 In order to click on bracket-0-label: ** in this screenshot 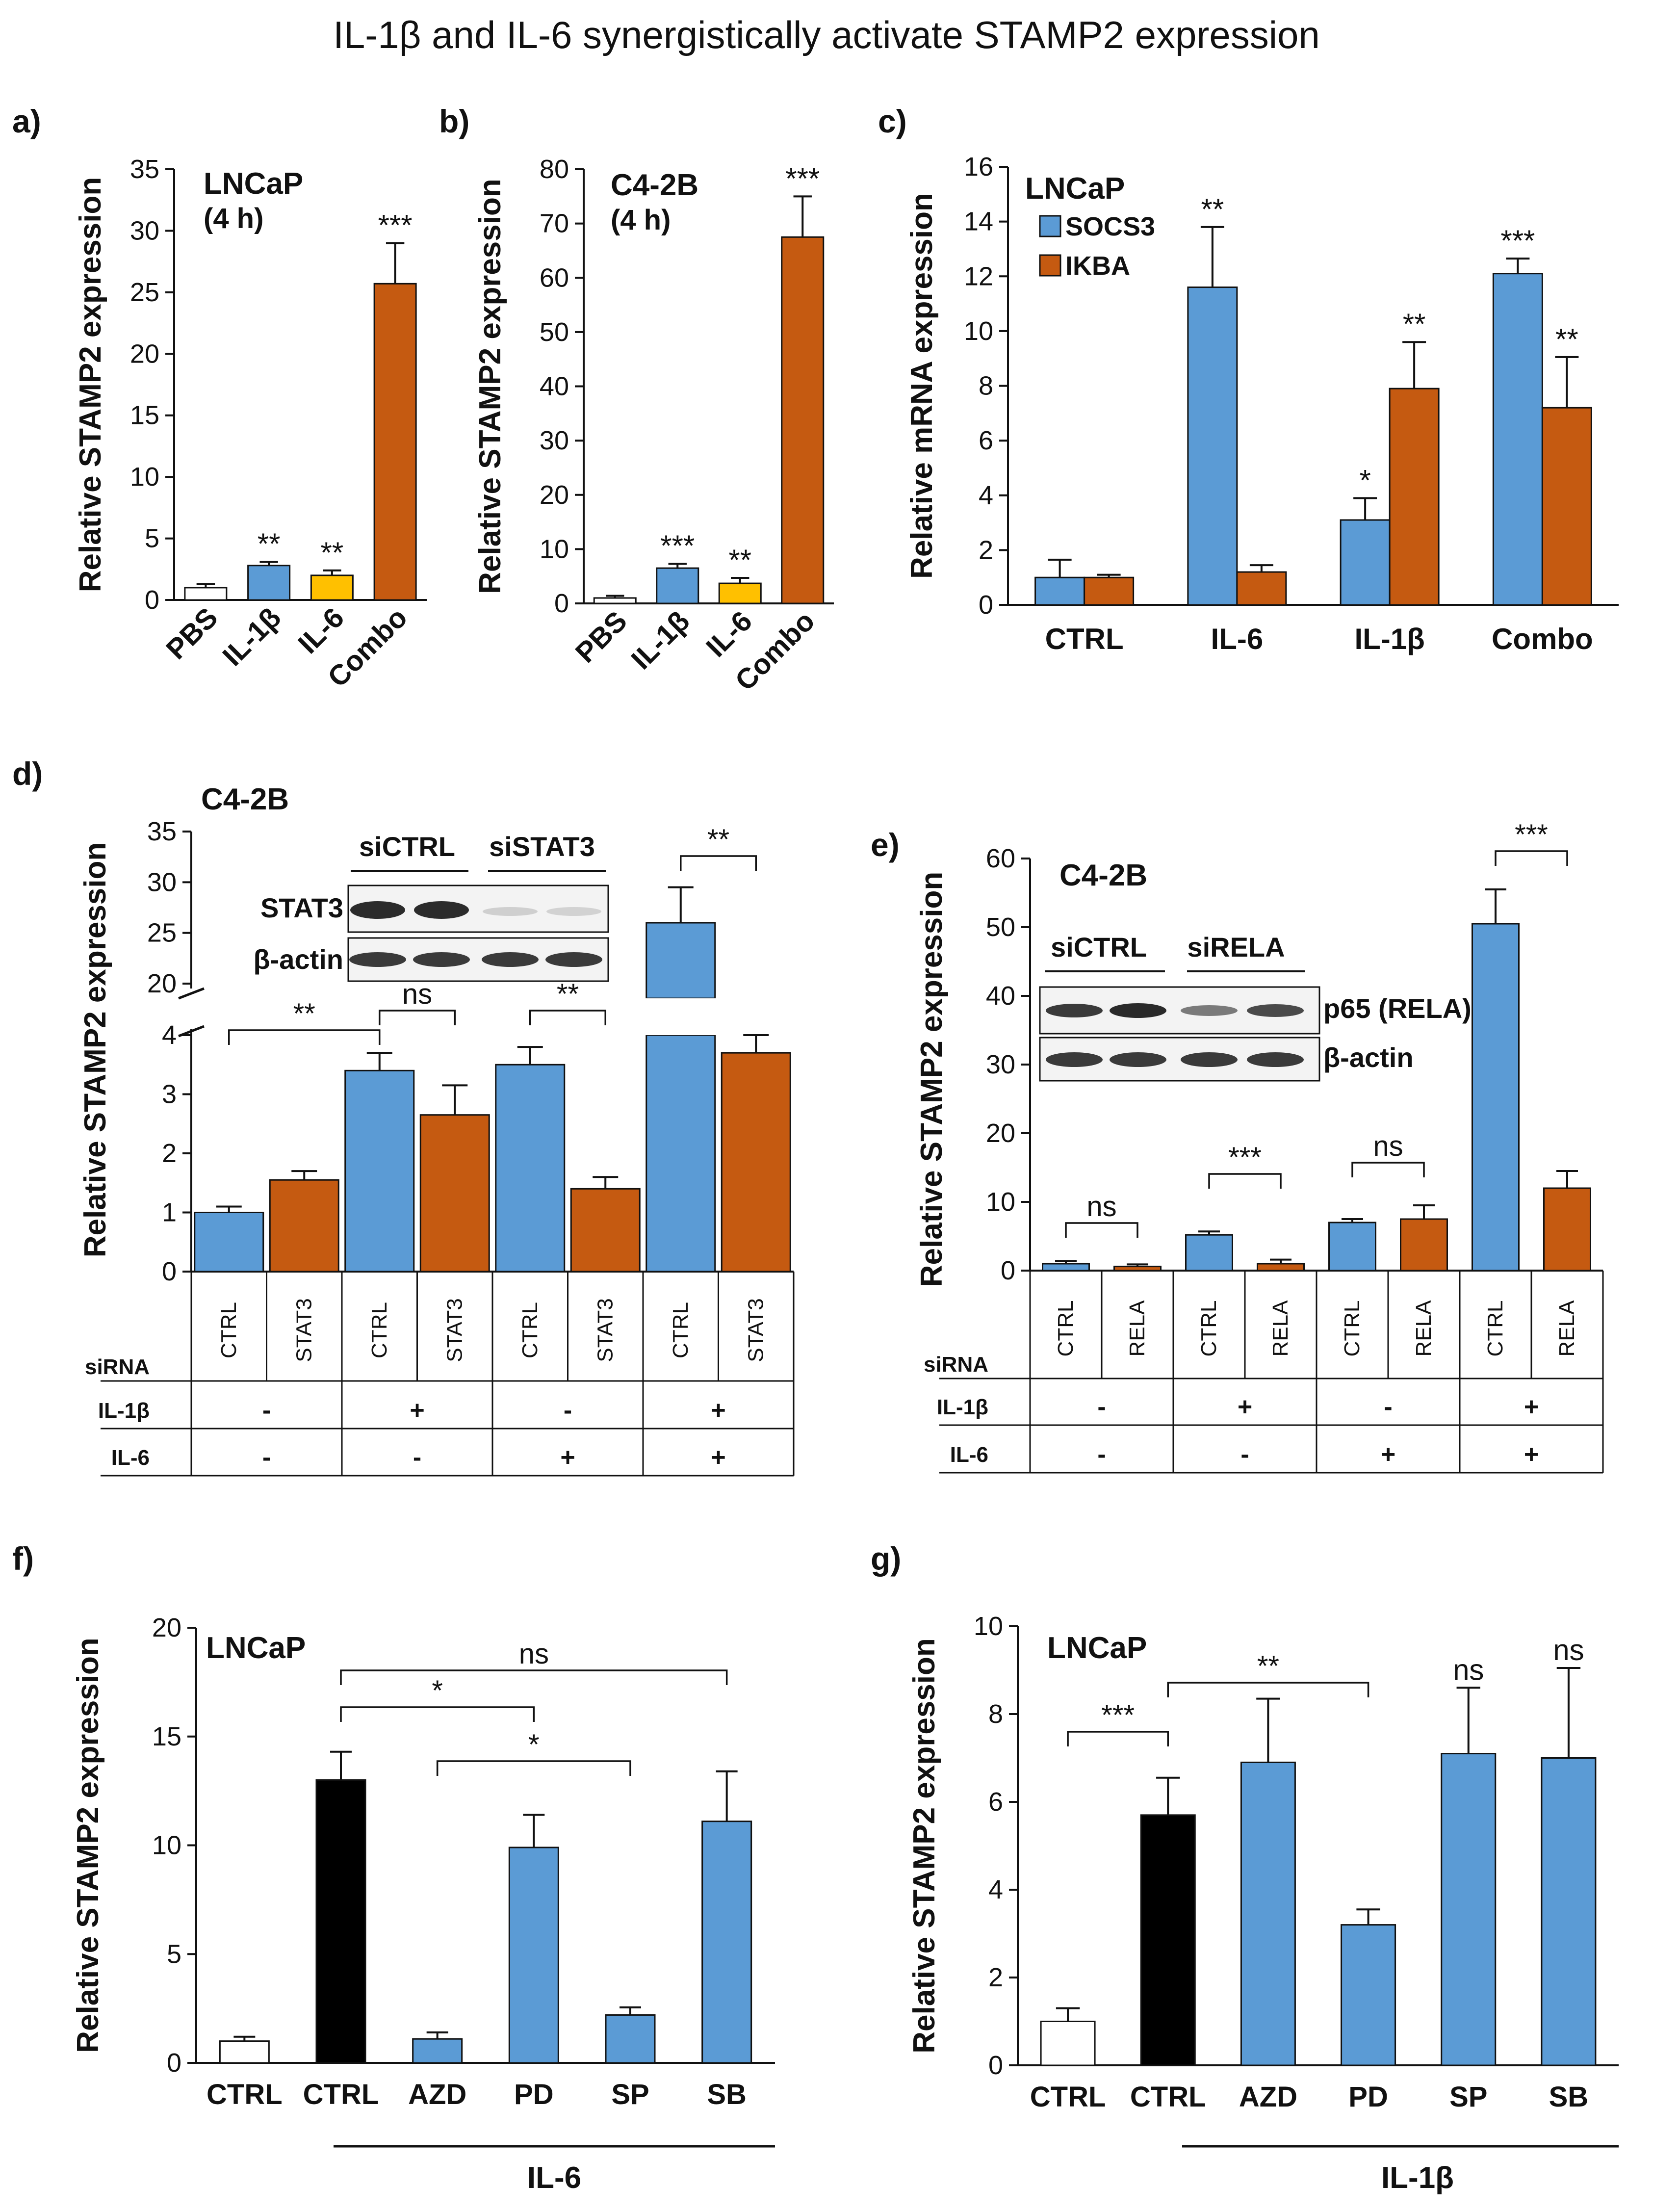, I will do `click(304, 1014)`.